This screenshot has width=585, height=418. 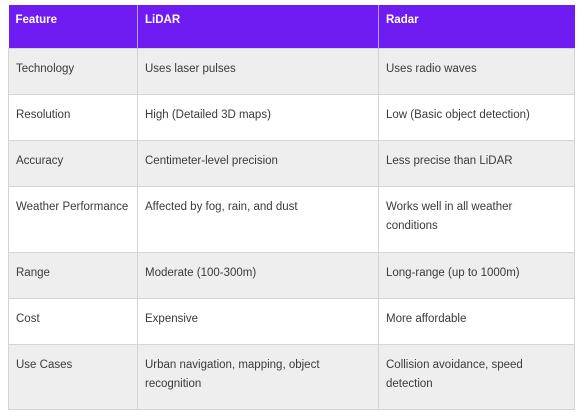 What do you see at coordinates (476, 26) in the screenshot?
I see `header-radar: Radar` at bounding box center [476, 26].